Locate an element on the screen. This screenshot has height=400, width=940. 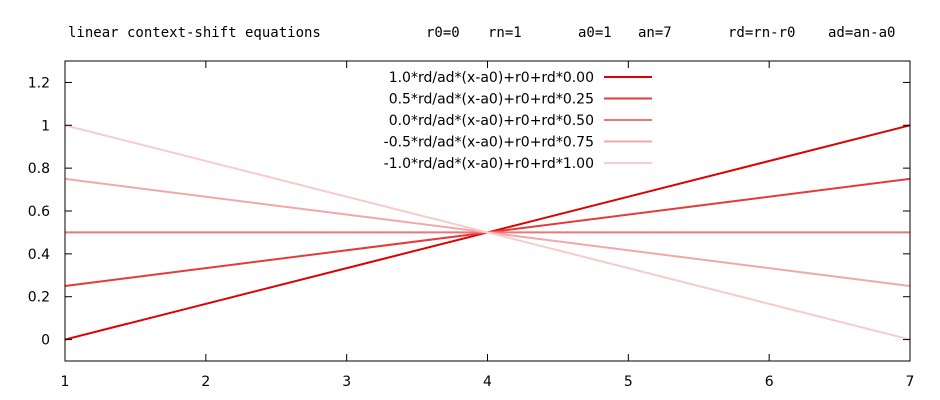
x-tick-label-5: 5 is located at coordinates (628, 382).